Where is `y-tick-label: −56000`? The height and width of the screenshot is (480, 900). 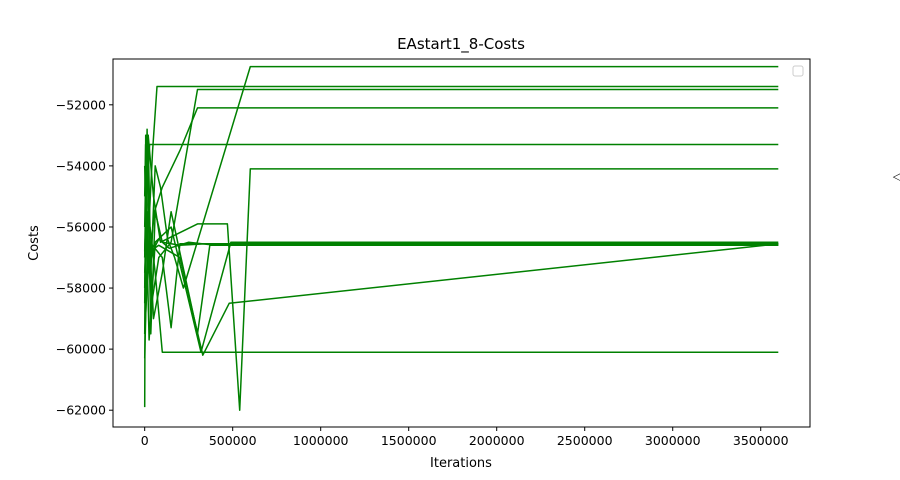
y-tick-label: −56000 is located at coordinates (81, 226).